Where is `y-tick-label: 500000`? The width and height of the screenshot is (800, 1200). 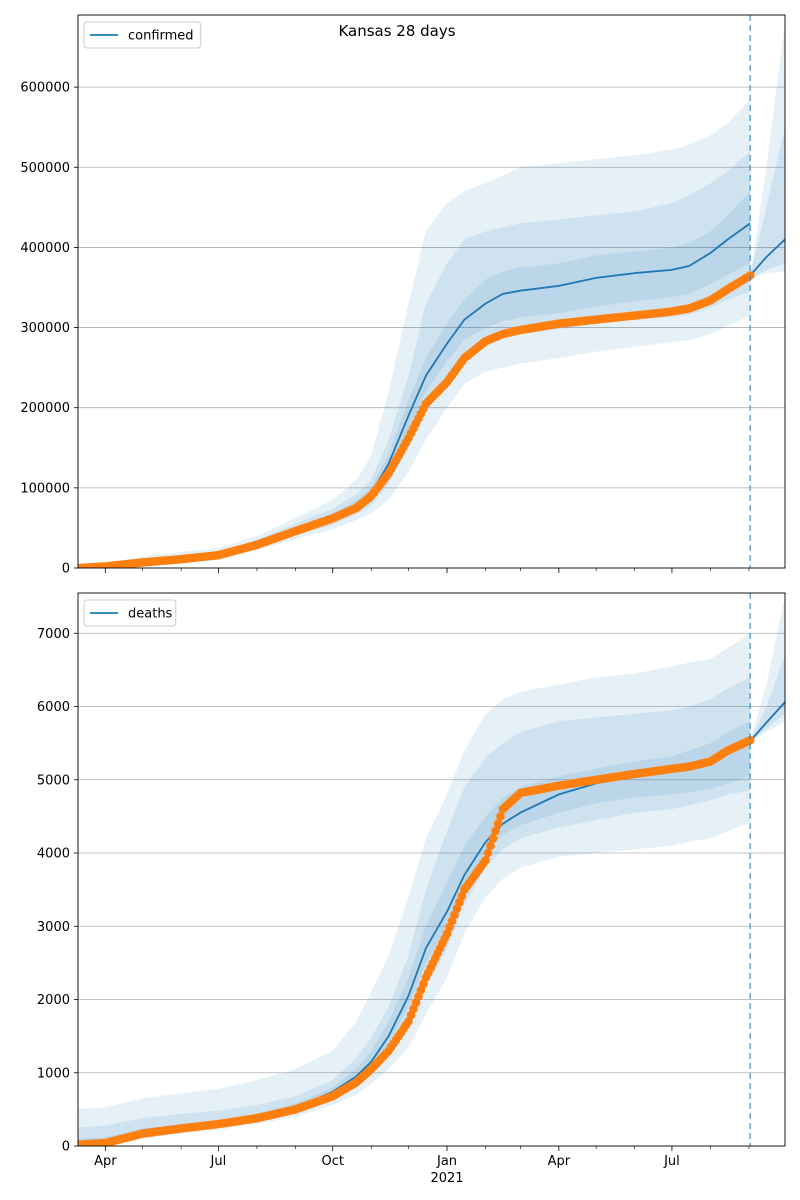
y-tick-label: 500000 is located at coordinates (45, 168).